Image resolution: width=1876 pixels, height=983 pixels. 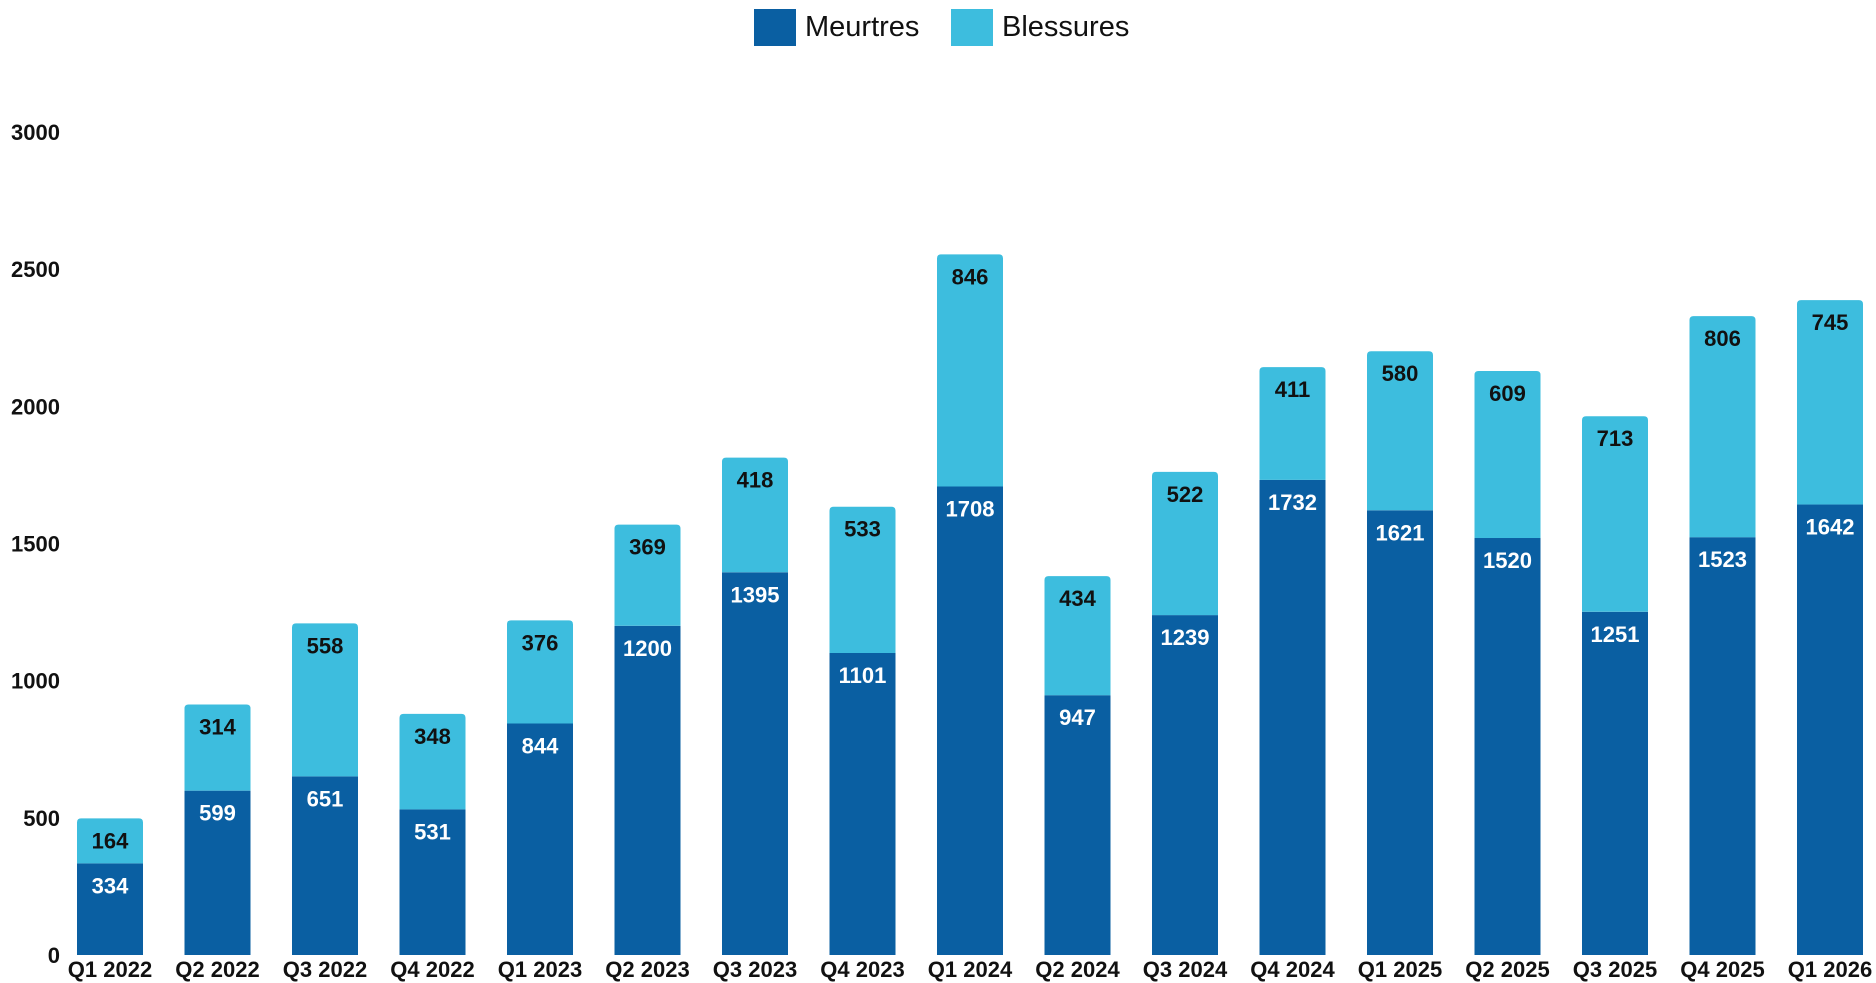 I want to click on data-label-blessures: 806, so click(x=1722, y=338).